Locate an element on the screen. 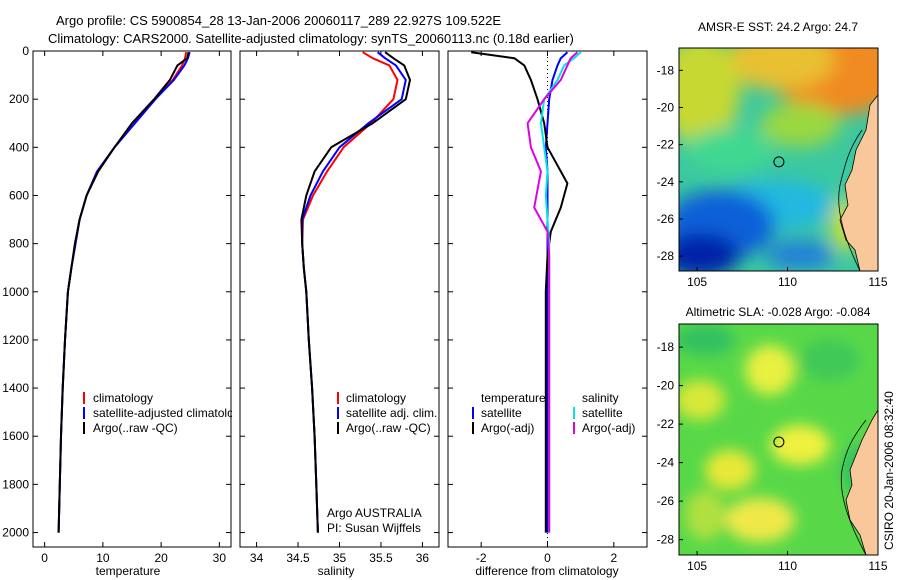 Image resolution: width=900 pixels, height=580 pixels. x-tick-label: 10 is located at coordinates (103, 558).